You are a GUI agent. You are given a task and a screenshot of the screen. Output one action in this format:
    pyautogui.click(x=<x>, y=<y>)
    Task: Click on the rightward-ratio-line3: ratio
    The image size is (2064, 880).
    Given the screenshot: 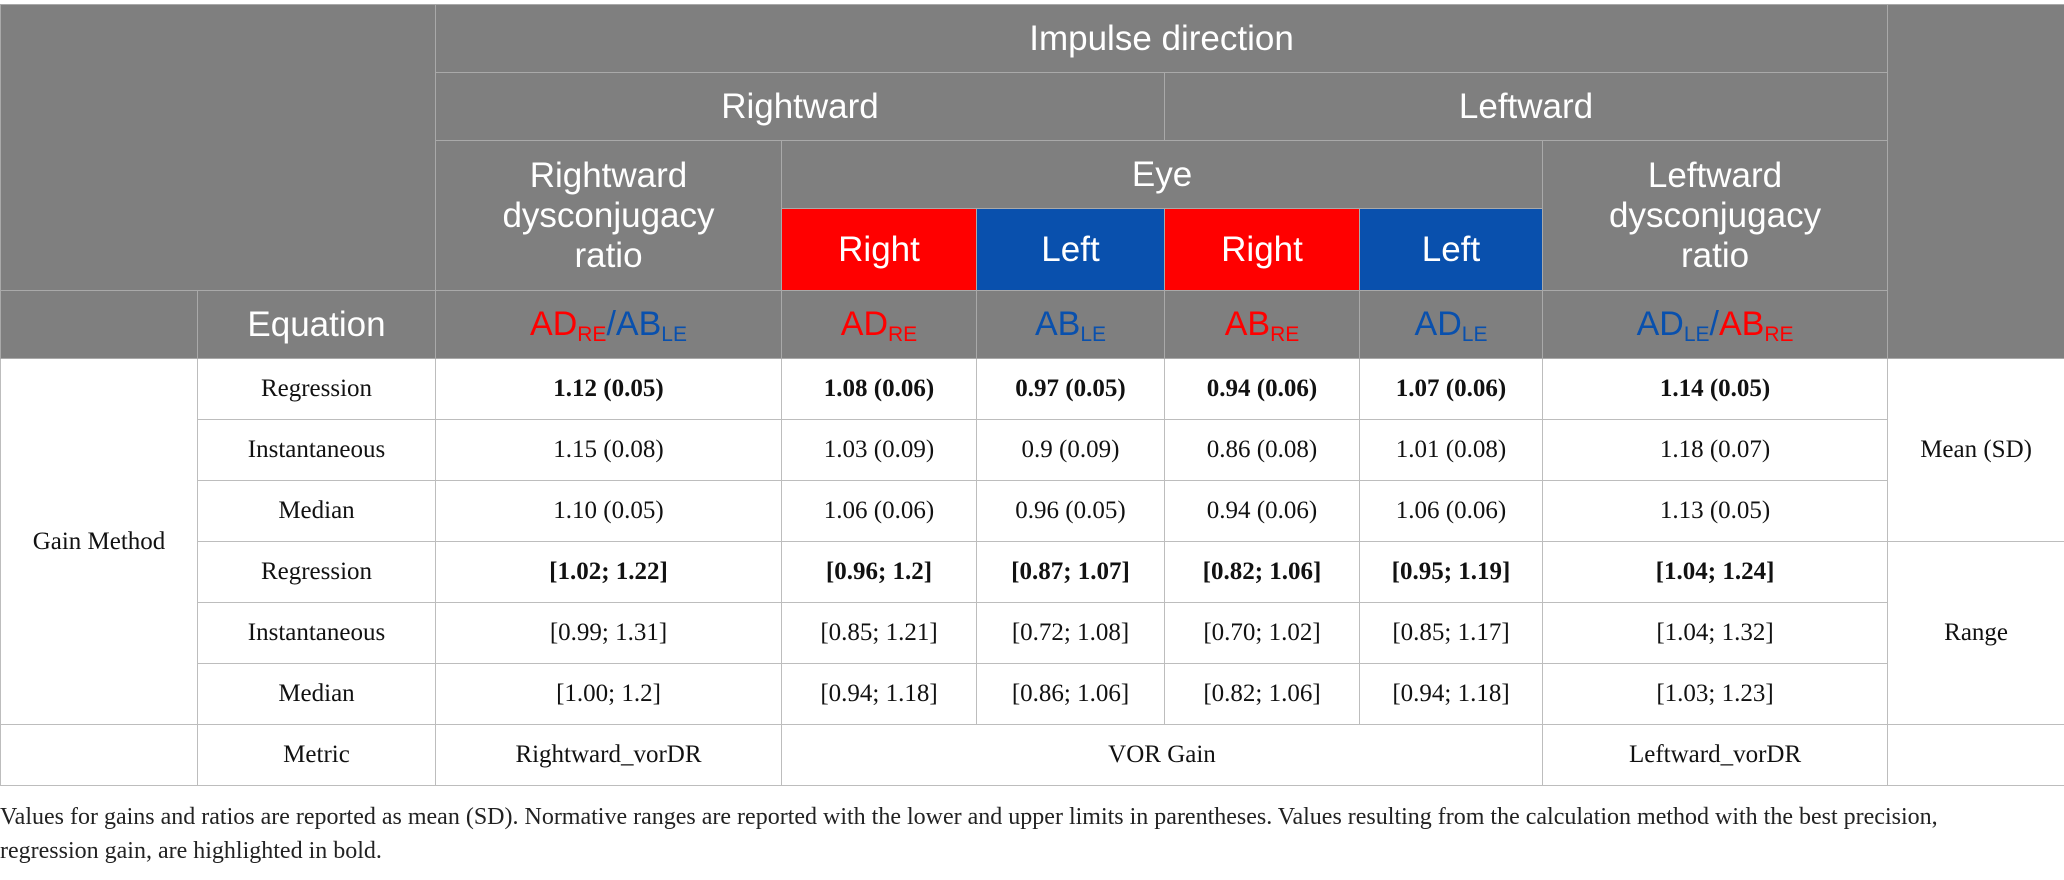 What is the action you would take?
    pyautogui.click(x=608, y=255)
    